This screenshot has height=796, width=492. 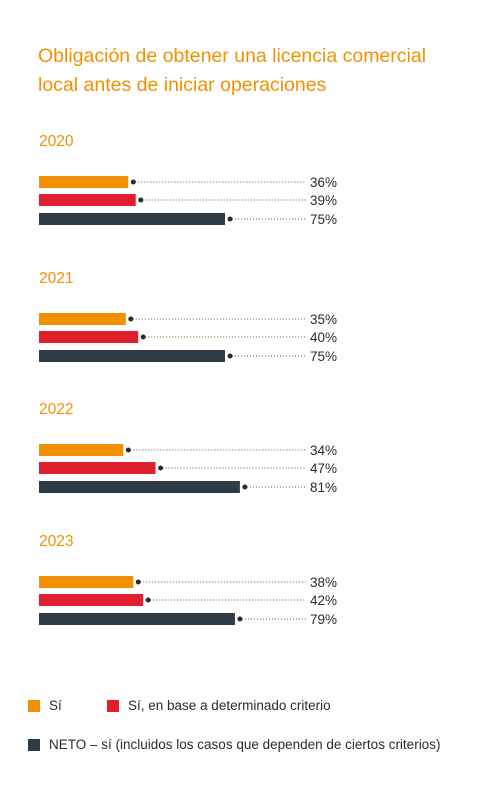 What do you see at coordinates (82, 319) in the screenshot?
I see `bar-2021-si` at bounding box center [82, 319].